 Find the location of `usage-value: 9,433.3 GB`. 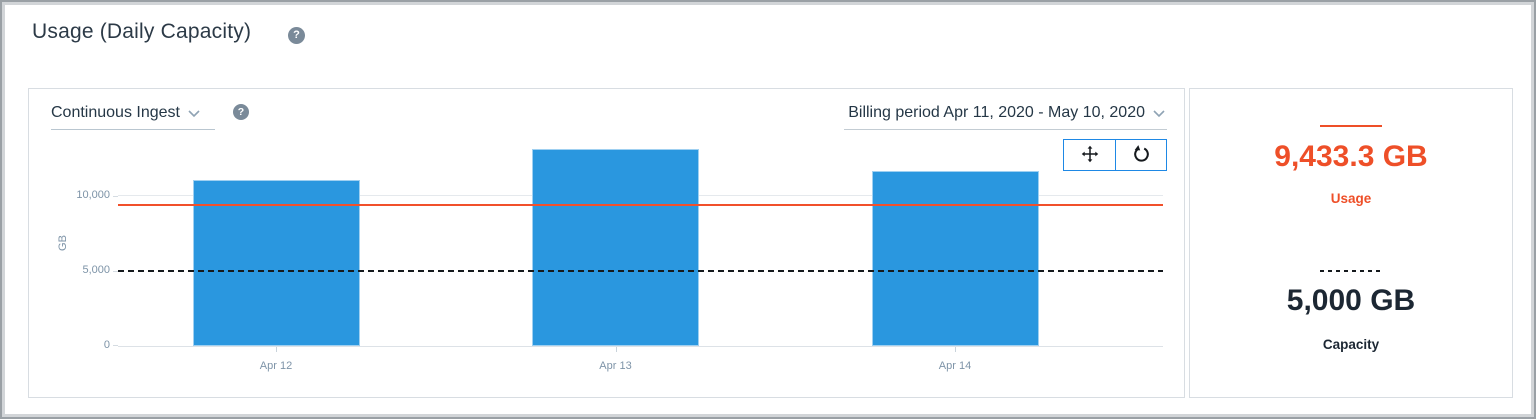

usage-value: 9,433.3 GB is located at coordinates (1351, 156).